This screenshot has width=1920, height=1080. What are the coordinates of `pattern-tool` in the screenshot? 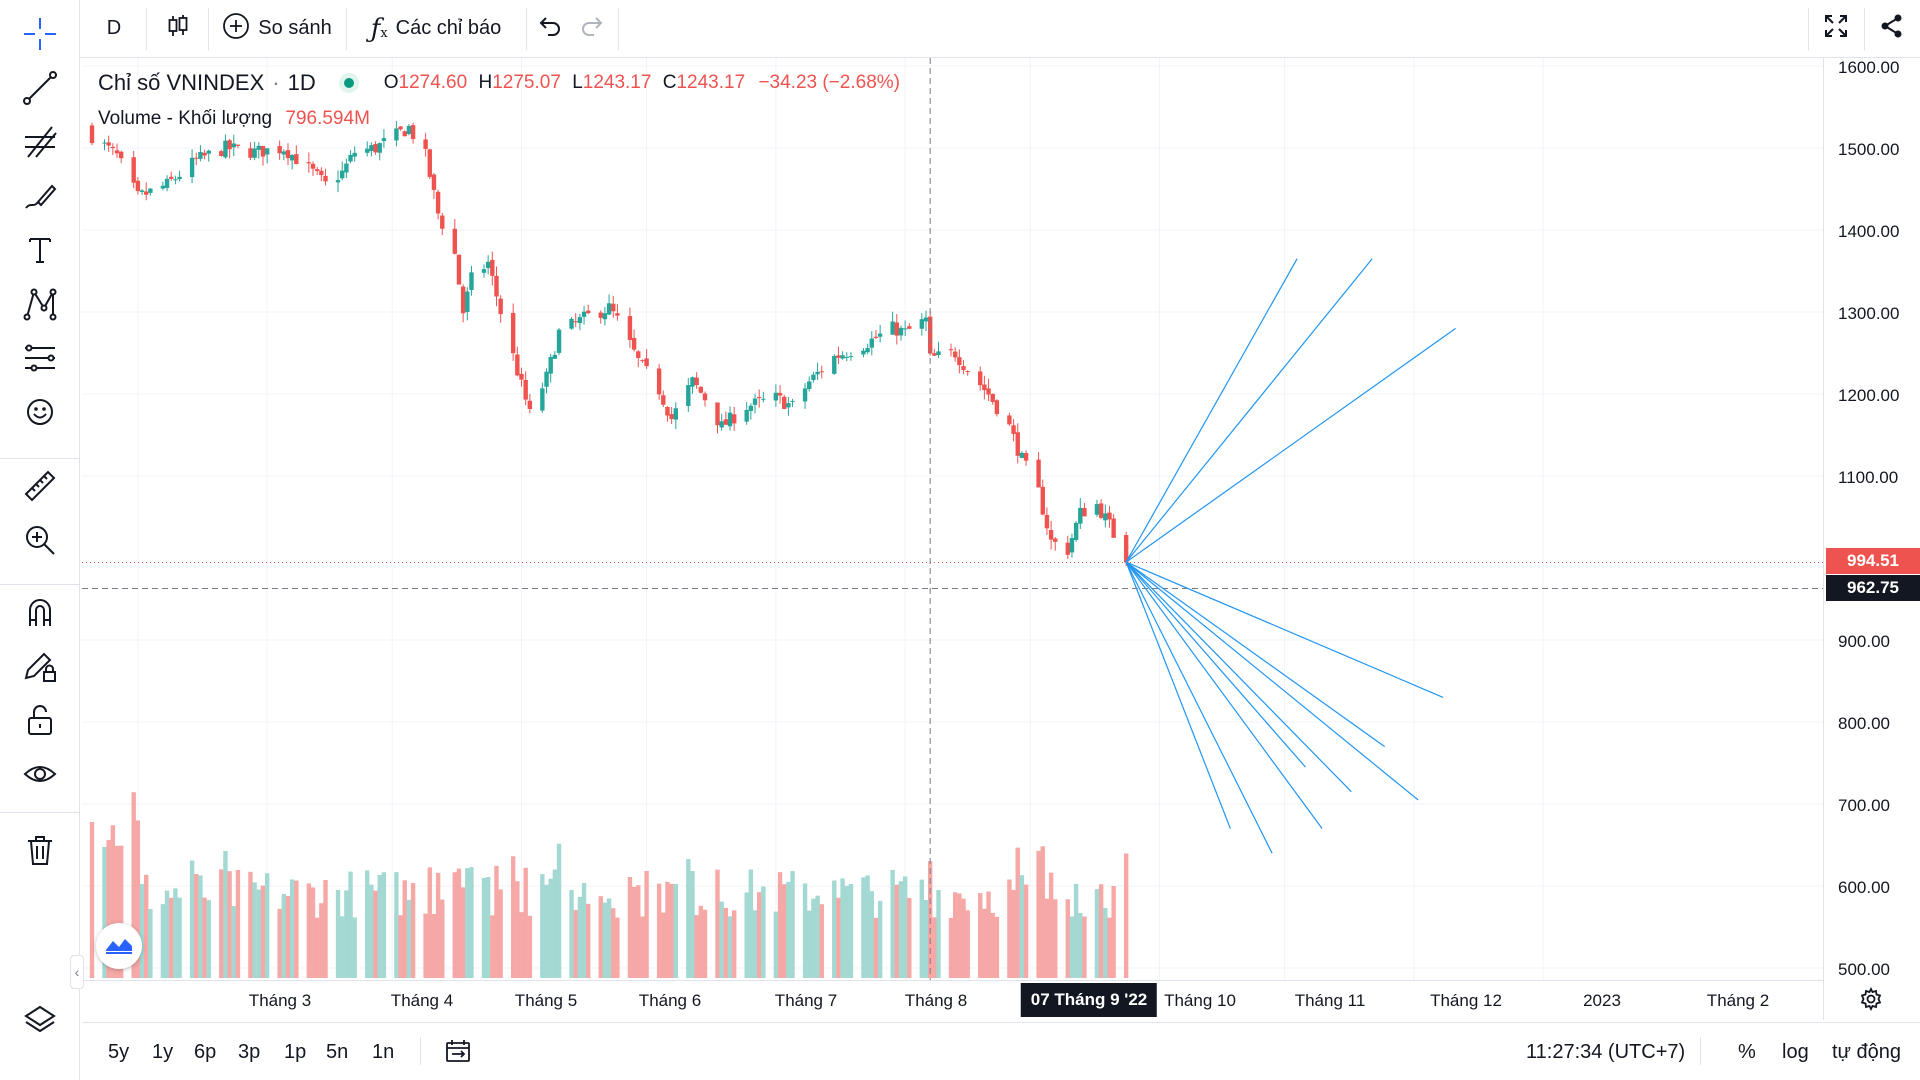 It's located at (40, 306).